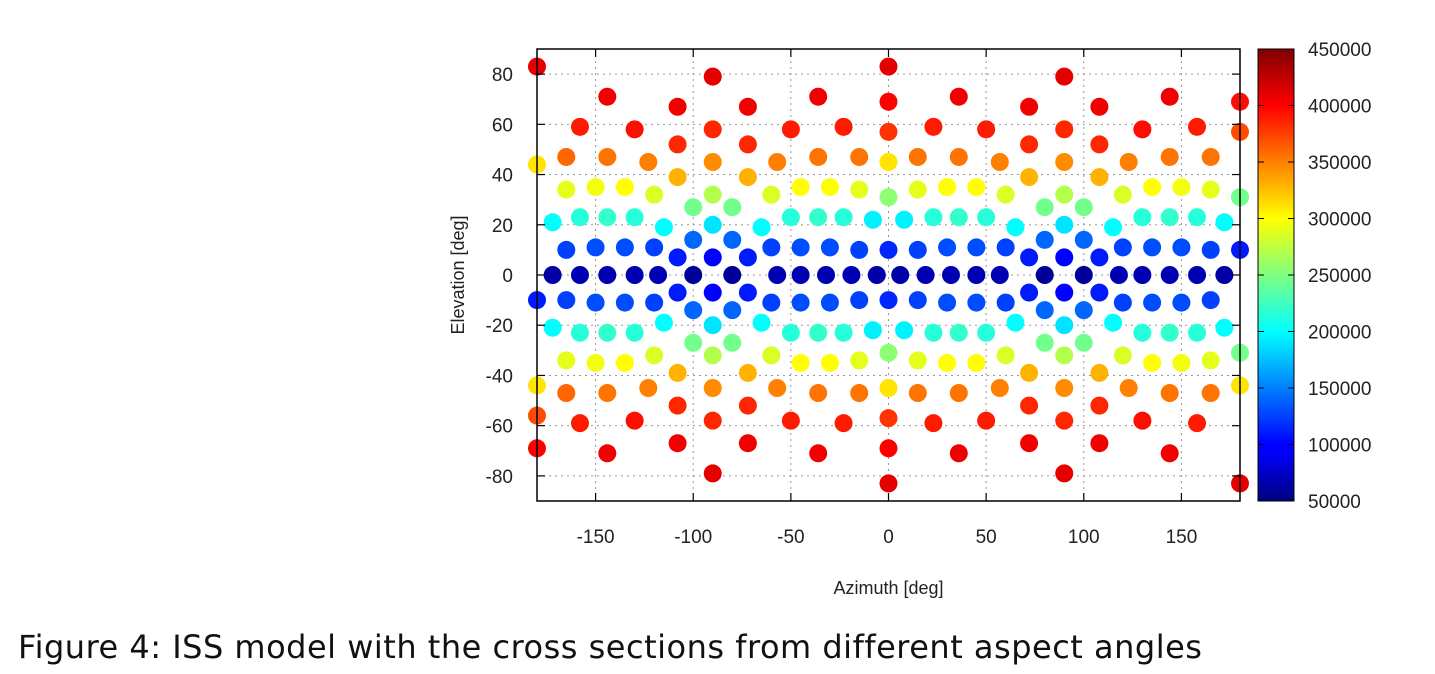 The width and height of the screenshot is (1435, 674). Describe the element at coordinates (1339, 389) in the screenshot. I see `colorbar-tick-label: 150000` at that location.